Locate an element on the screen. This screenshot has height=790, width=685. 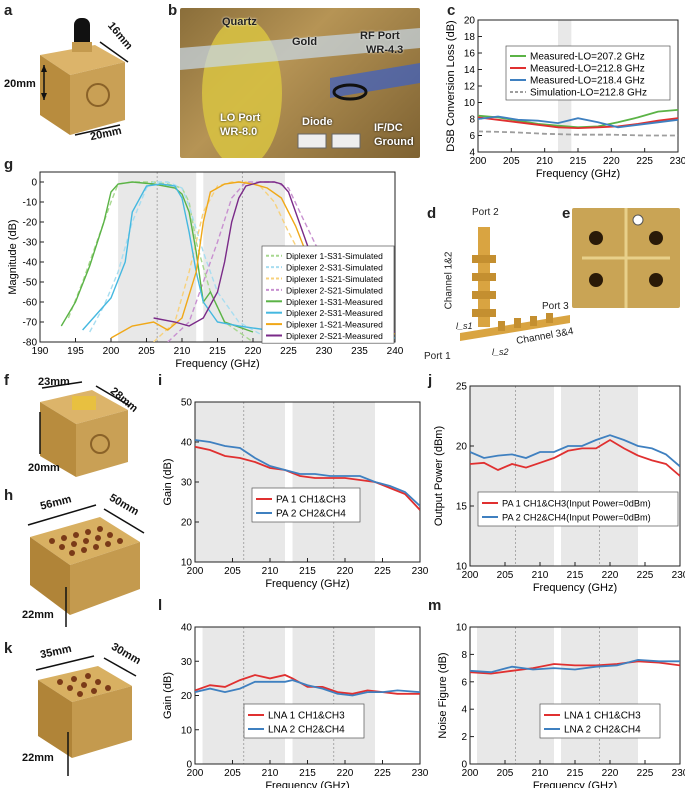
ylabel-l: Gain (dB) is located at coordinates (168, 695).